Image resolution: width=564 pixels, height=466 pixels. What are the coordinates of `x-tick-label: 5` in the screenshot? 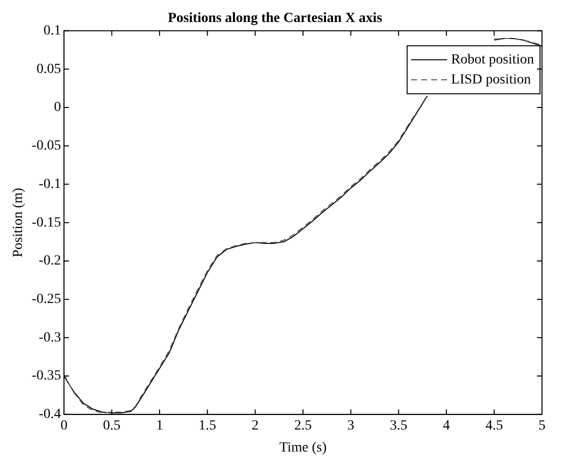 It's located at (542, 426).